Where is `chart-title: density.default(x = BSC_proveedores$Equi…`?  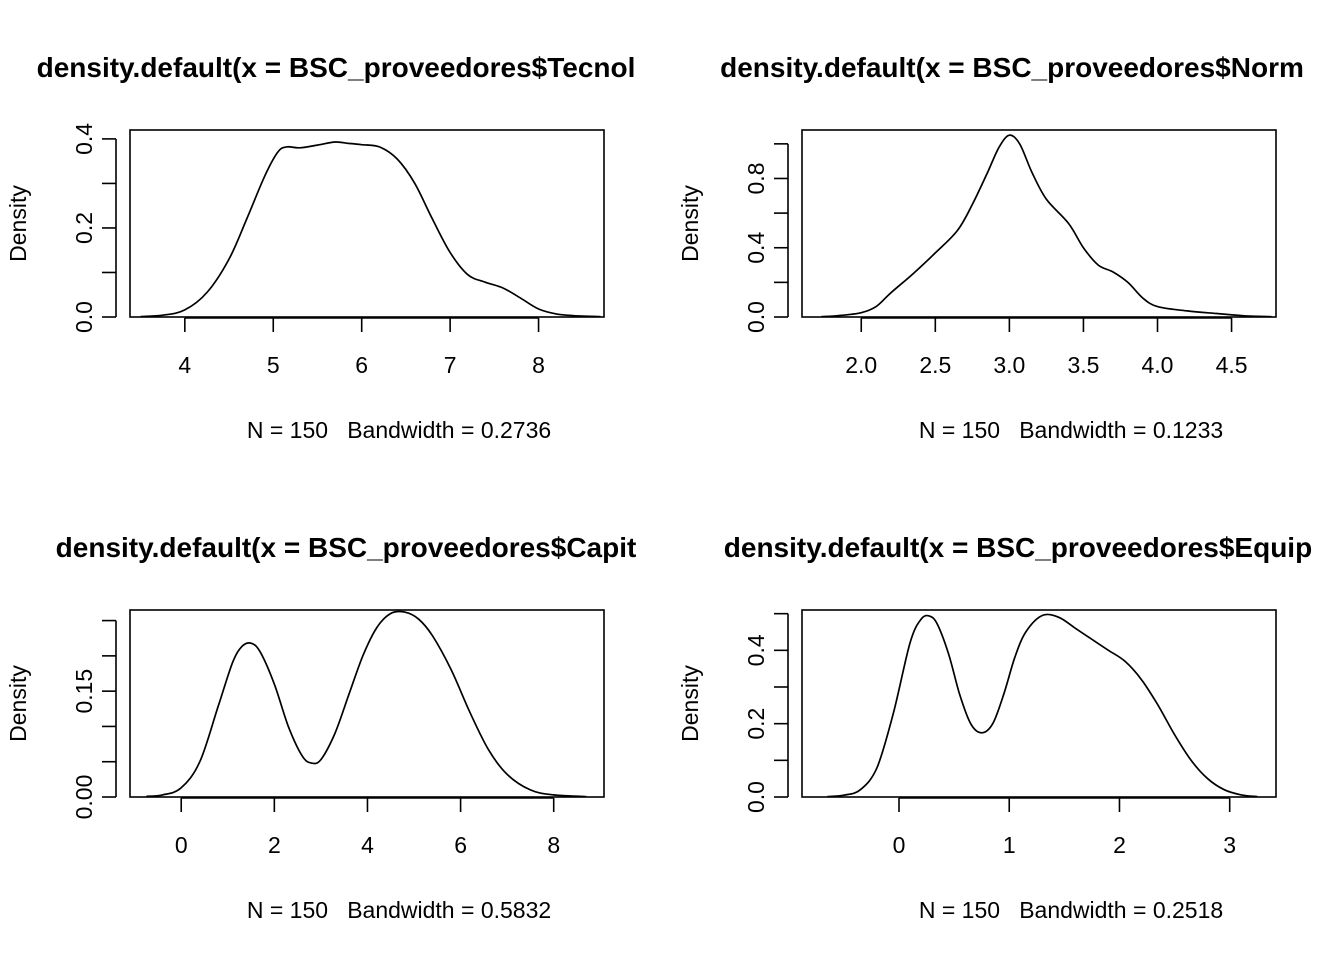
chart-title: density.default(x = BSC_proveedores$Equi… is located at coordinates (1018, 547).